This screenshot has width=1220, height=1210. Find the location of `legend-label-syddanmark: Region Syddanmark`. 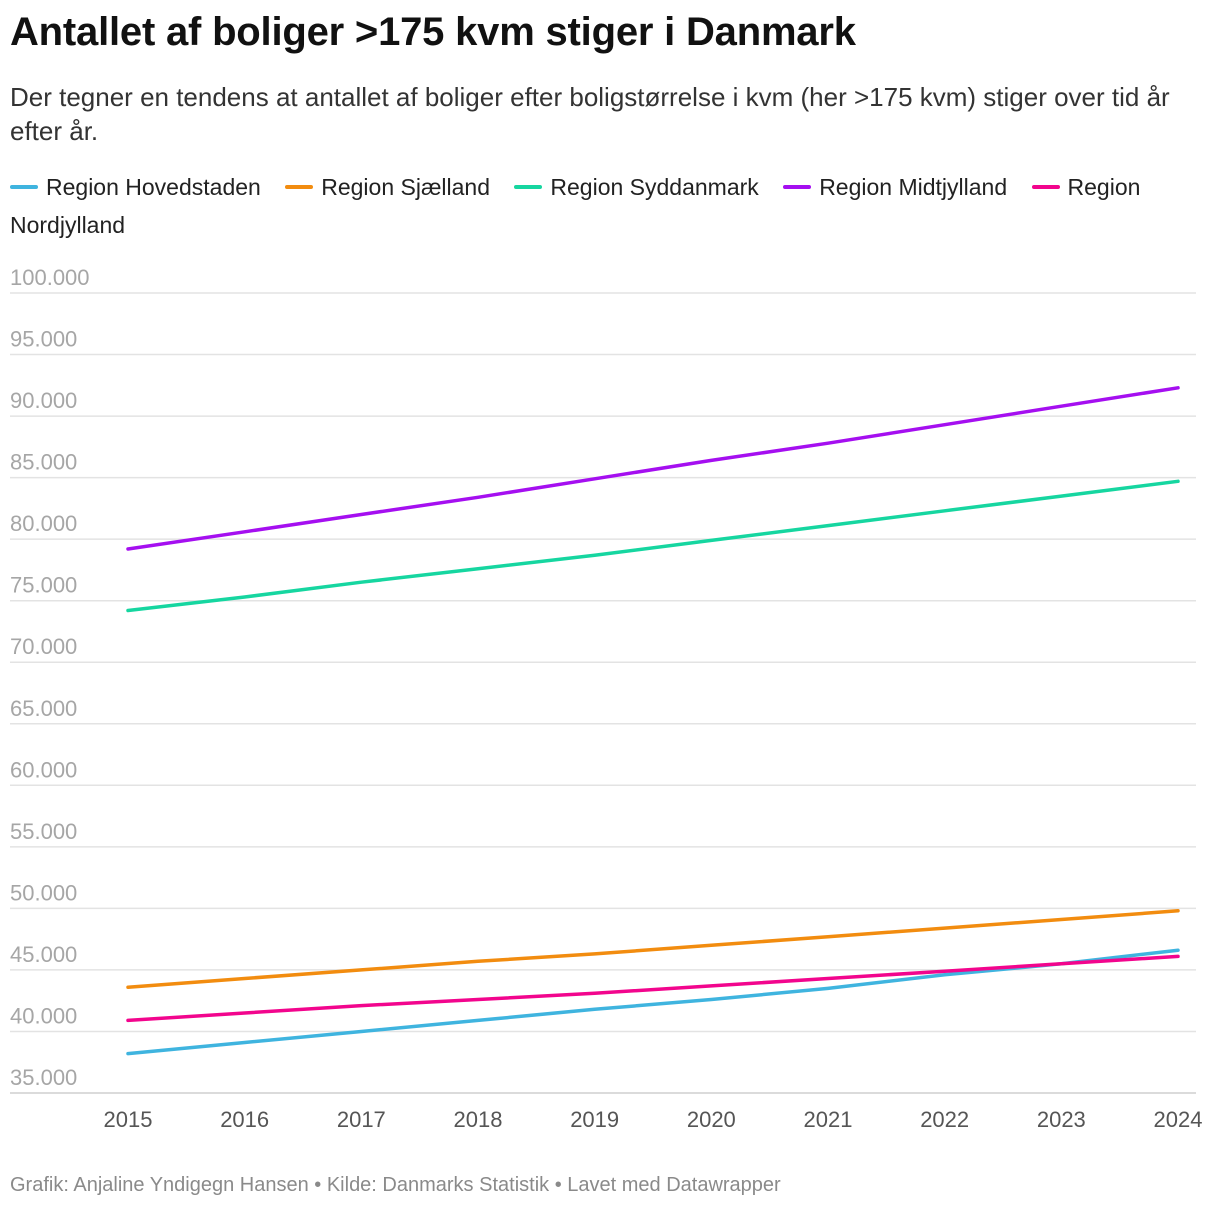

legend-label-syddanmark: Region Syddanmark is located at coordinates (654, 187).